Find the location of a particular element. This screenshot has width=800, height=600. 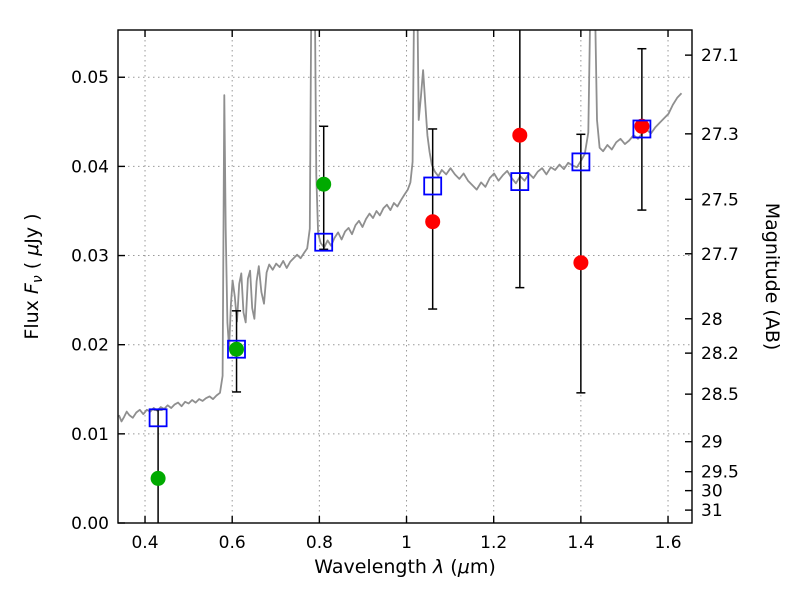

y-tick-label: 0.02 is located at coordinates (90, 346).